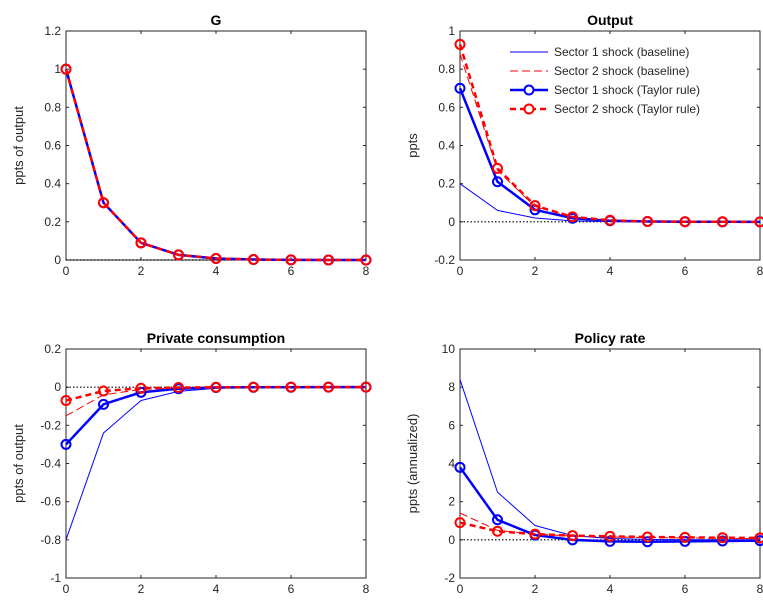  Describe the element at coordinates (610, 338) in the screenshot. I see `panel-title: Policy rate` at that location.